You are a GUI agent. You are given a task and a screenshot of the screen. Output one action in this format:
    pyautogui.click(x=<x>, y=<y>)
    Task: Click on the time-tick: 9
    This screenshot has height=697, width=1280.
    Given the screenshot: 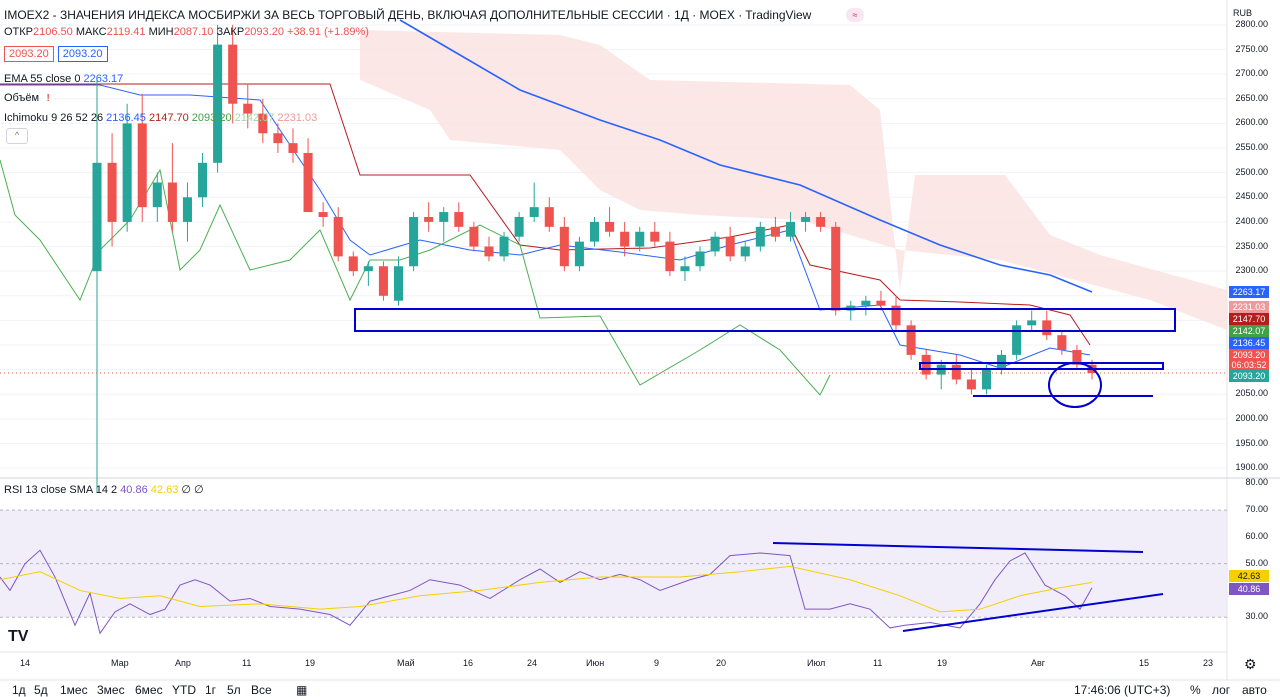 What is the action you would take?
    pyautogui.click(x=657, y=663)
    